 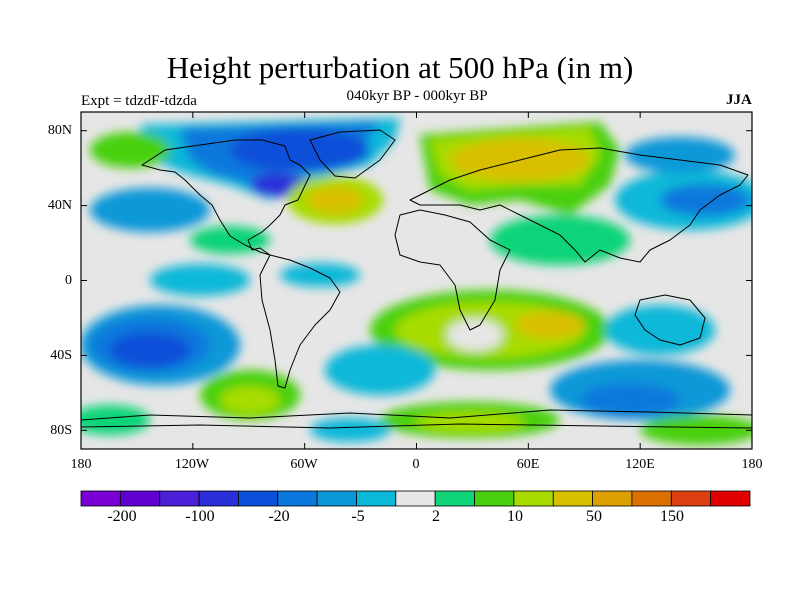 What do you see at coordinates (752, 464) in the screenshot?
I see `lon-label-180e: 180` at bounding box center [752, 464].